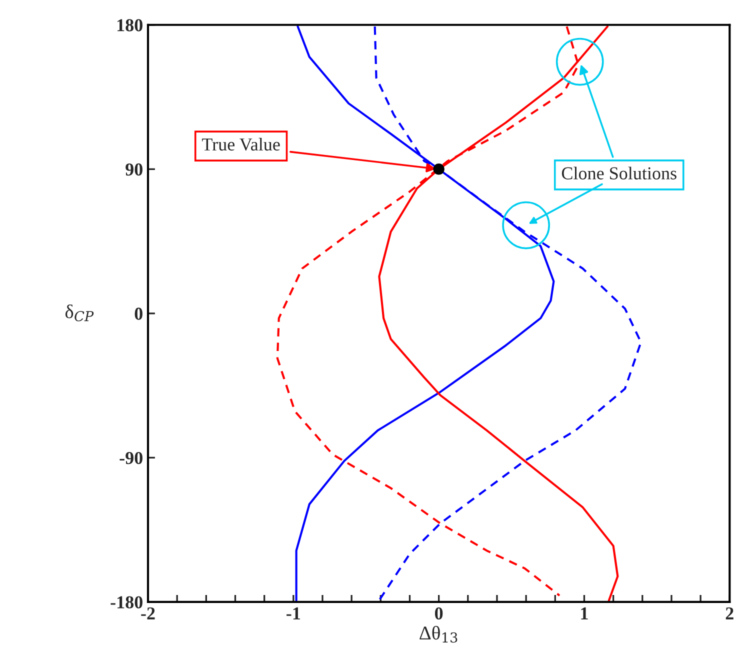 The height and width of the screenshot is (655, 740). What do you see at coordinates (730, 613) in the screenshot?
I see `x-tick-label: 2` at bounding box center [730, 613].